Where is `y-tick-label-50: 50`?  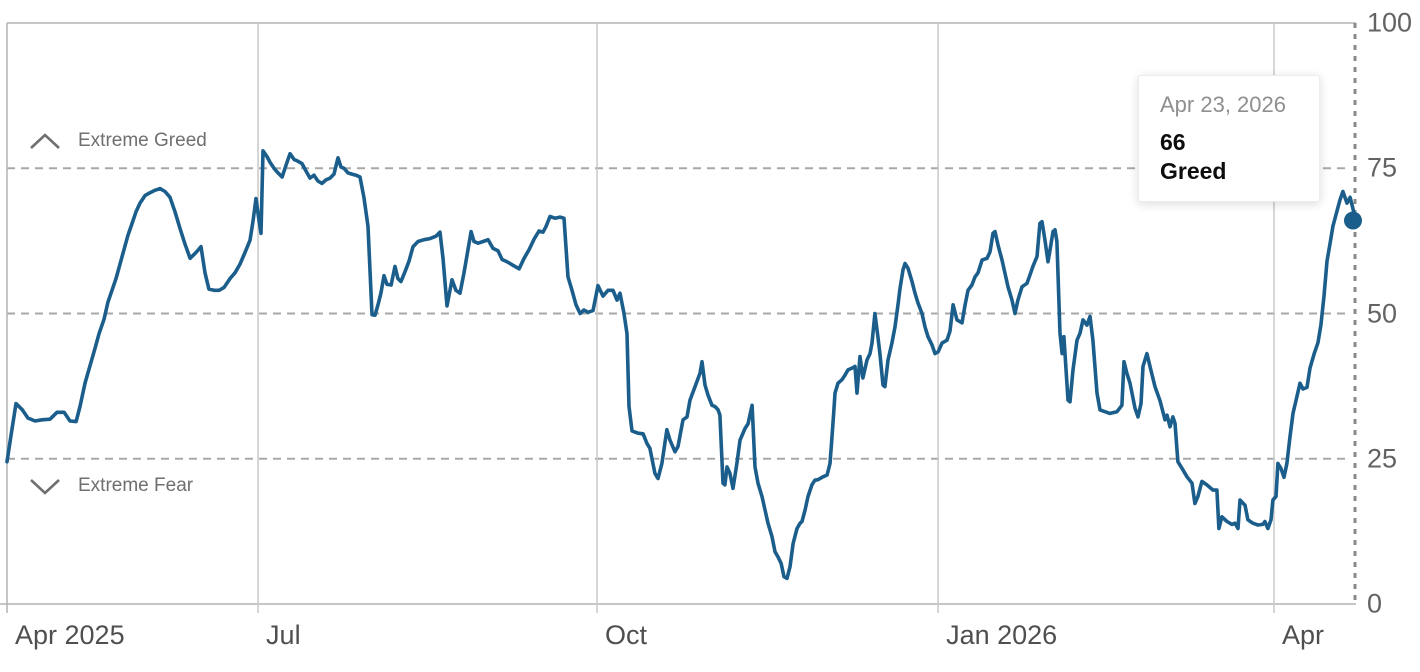
y-tick-label-50: 50 is located at coordinates (1382, 313).